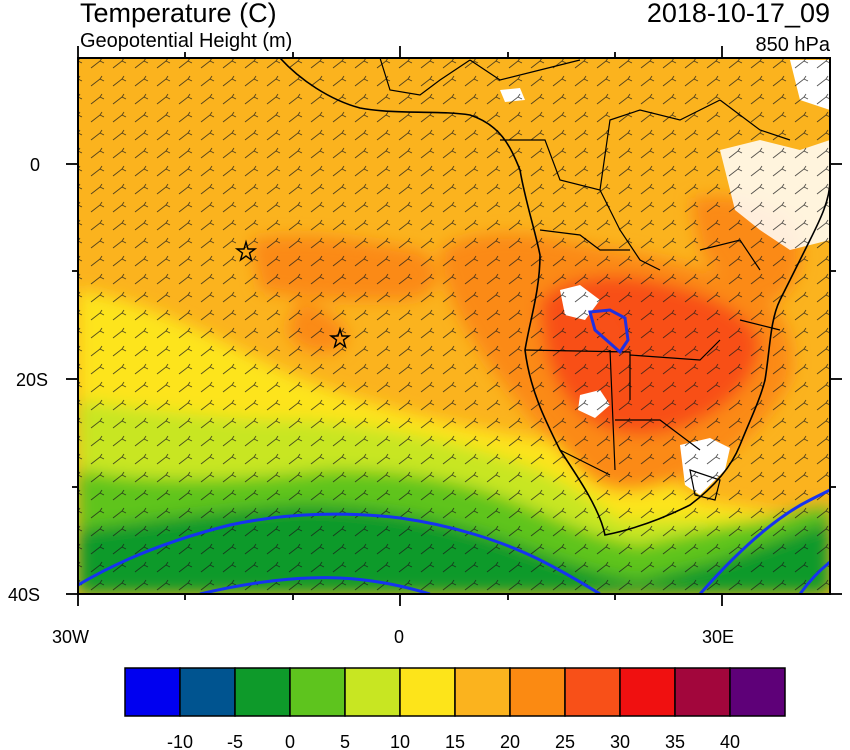  Describe the element at coordinates (400, 741) in the screenshot. I see `colorbar-label: 10` at that location.